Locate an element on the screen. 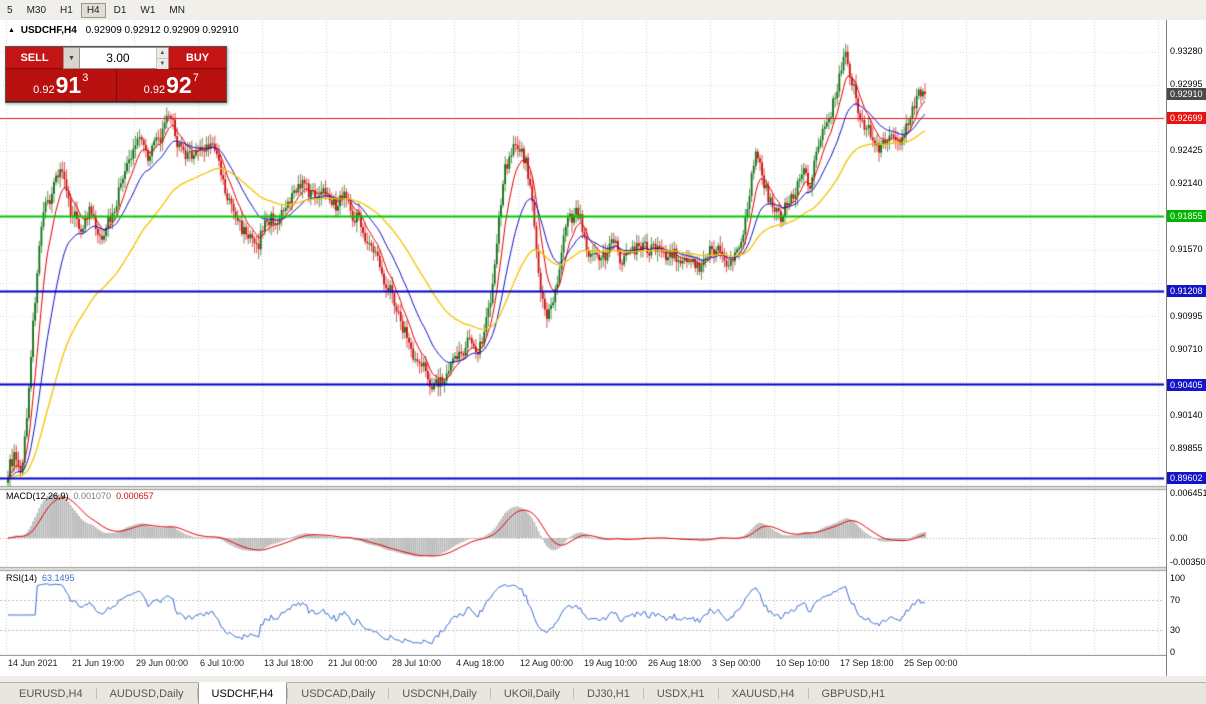  buy-price-display: 0.92 92 7 is located at coordinates (172, 85).